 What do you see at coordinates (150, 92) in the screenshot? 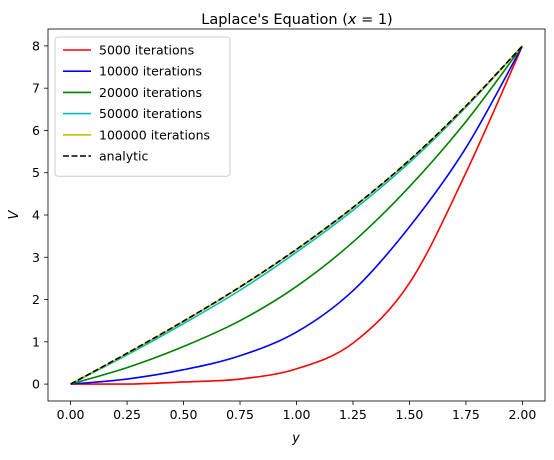
I see `legend-label-3: 20000 iterations` at bounding box center [150, 92].